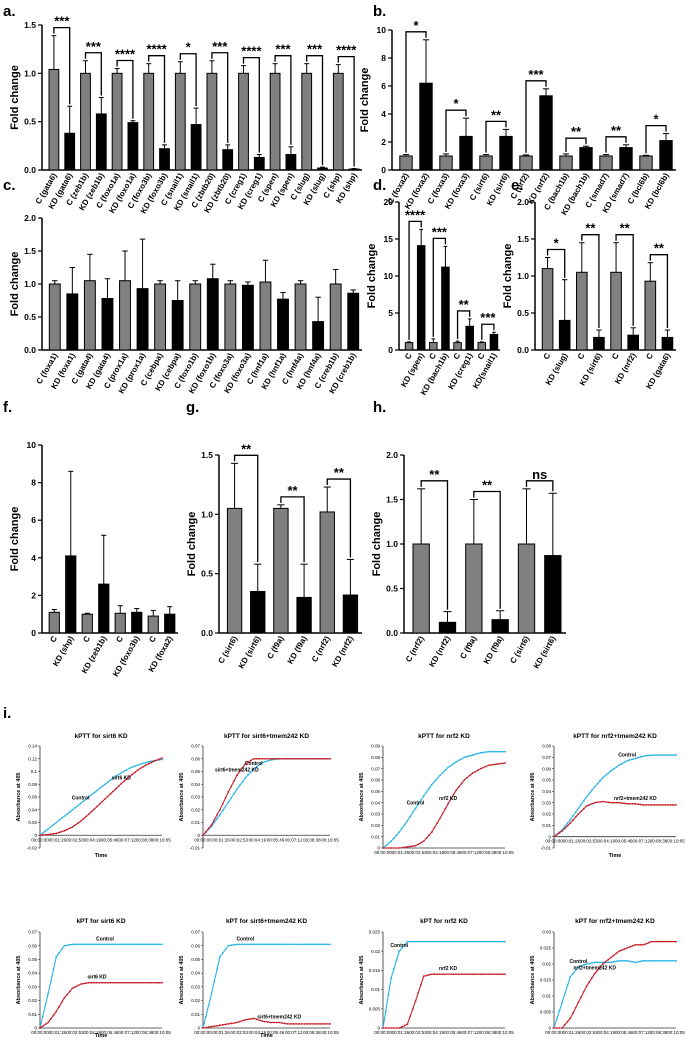 The width and height of the screenshot is (685, 1048). I want to click on chart-title: kPT for nrf2 KD, so click(444, 921).